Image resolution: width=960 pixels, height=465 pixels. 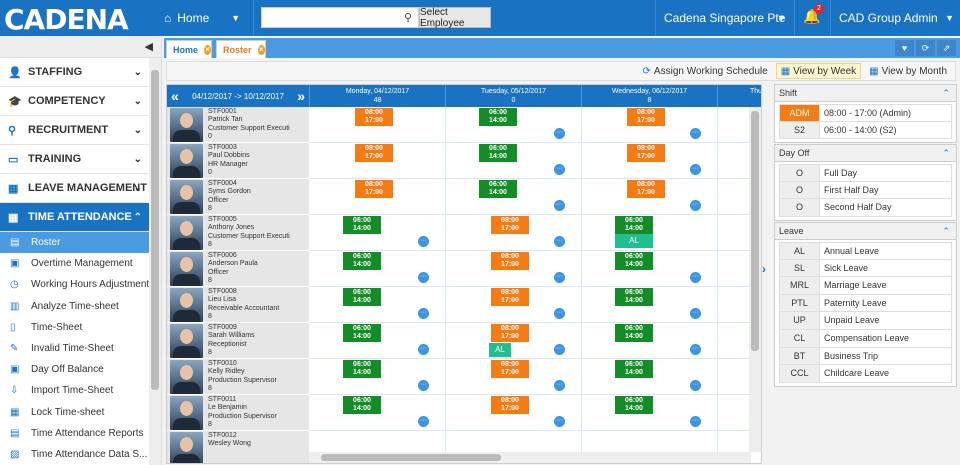 I want to click on home-menu: ⌂ Home ▼, so click(x=209, y=18).